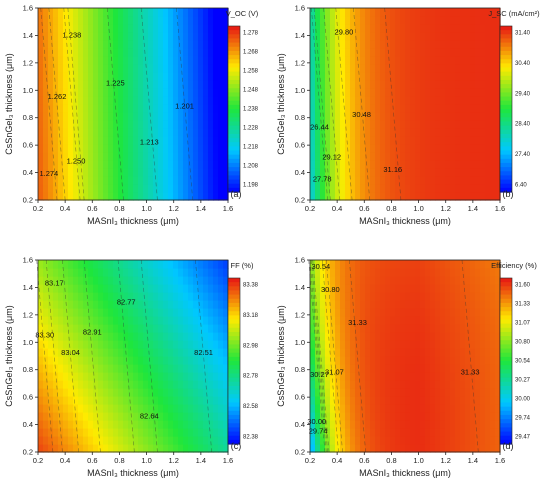  I want to click on colorbar-tick-label: 82.58, so click(251, 407).